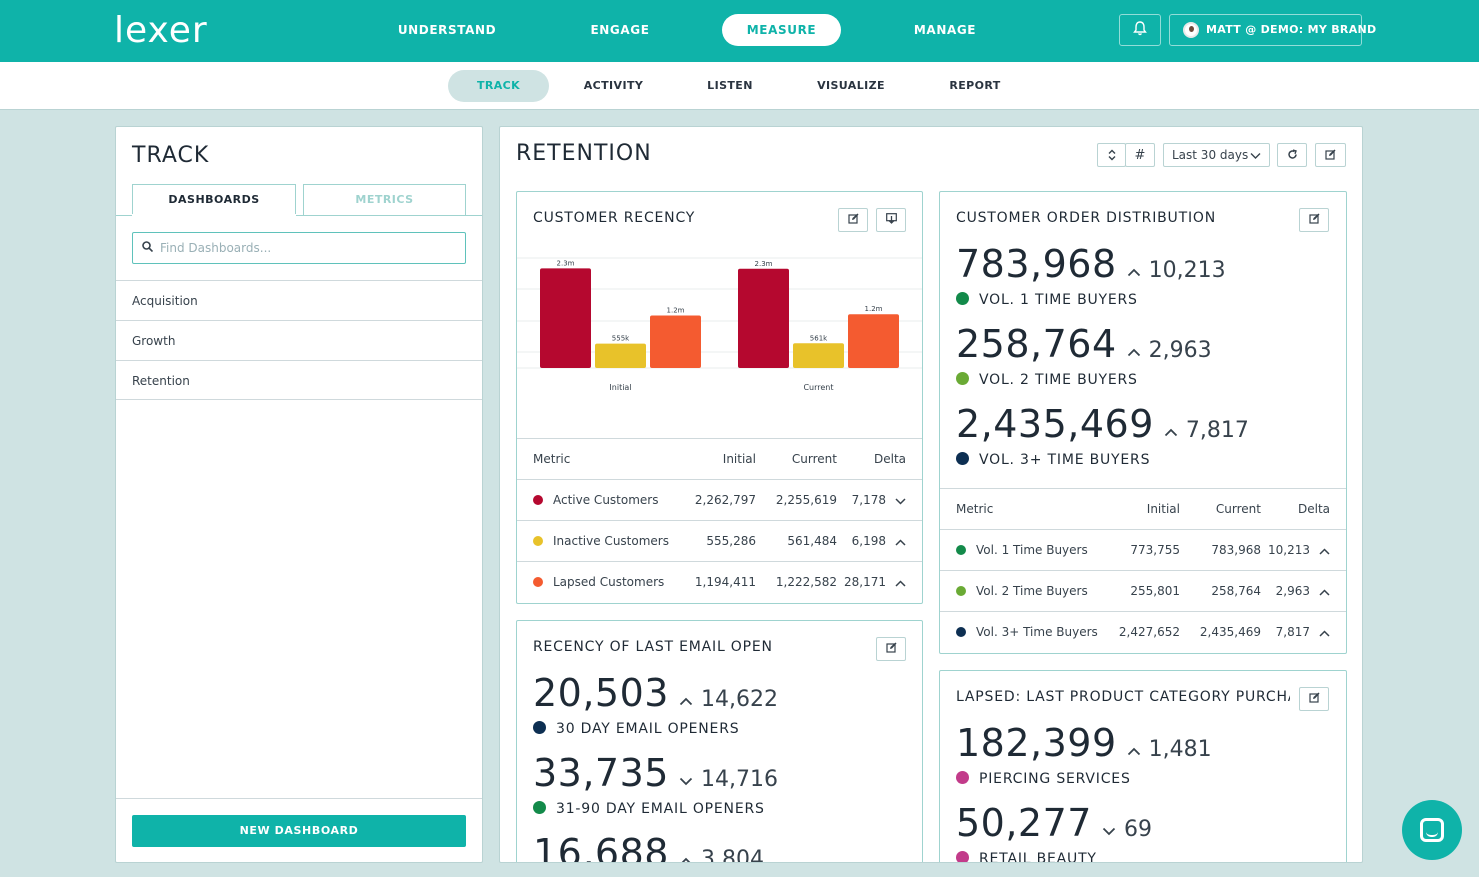 The height and width of the screenshot is (877, 1479). I want to click on table-row: Lapsed Customers 1,194,411 1,222,582 28,171, so click(719, 581).